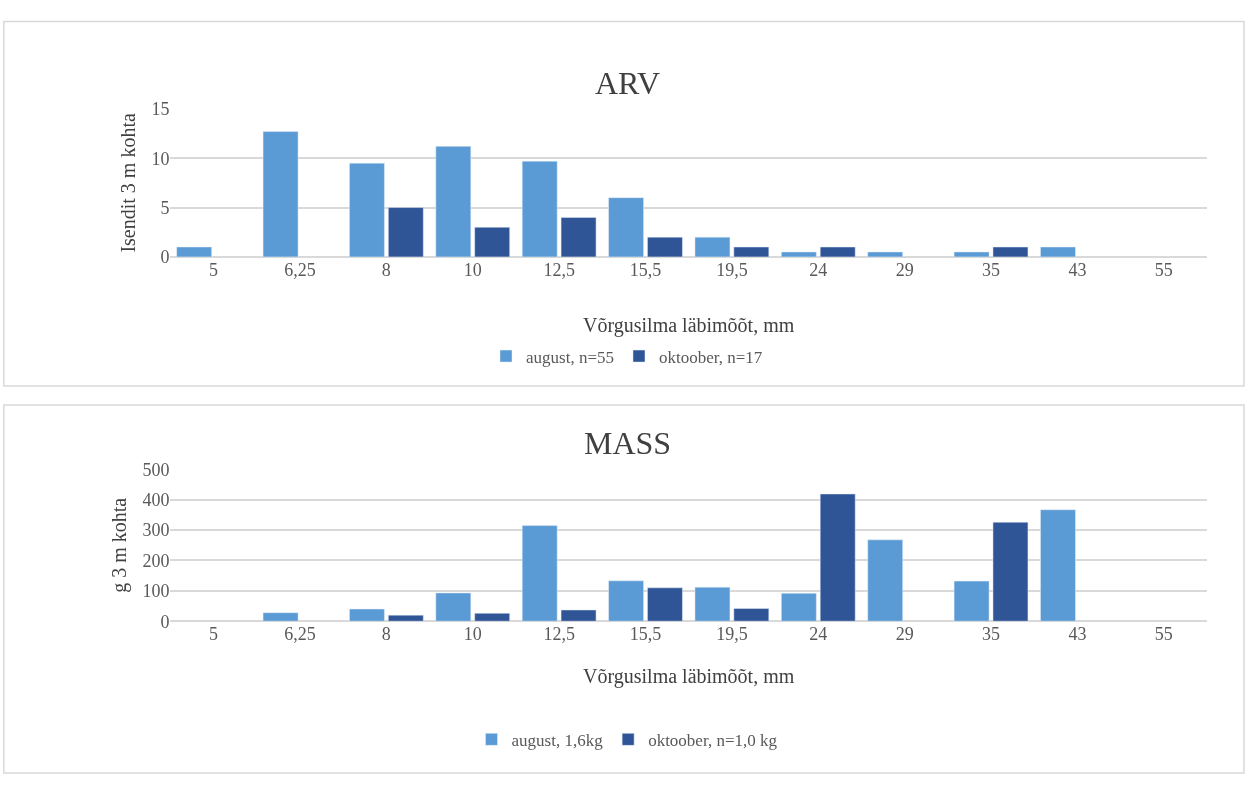 The image size is (1250, 787). What do you see at coordinates (713, 740) in the screenshot?
I see `legend-label: oktoober, n=1,0 kg` at bounding box center [713, 740].